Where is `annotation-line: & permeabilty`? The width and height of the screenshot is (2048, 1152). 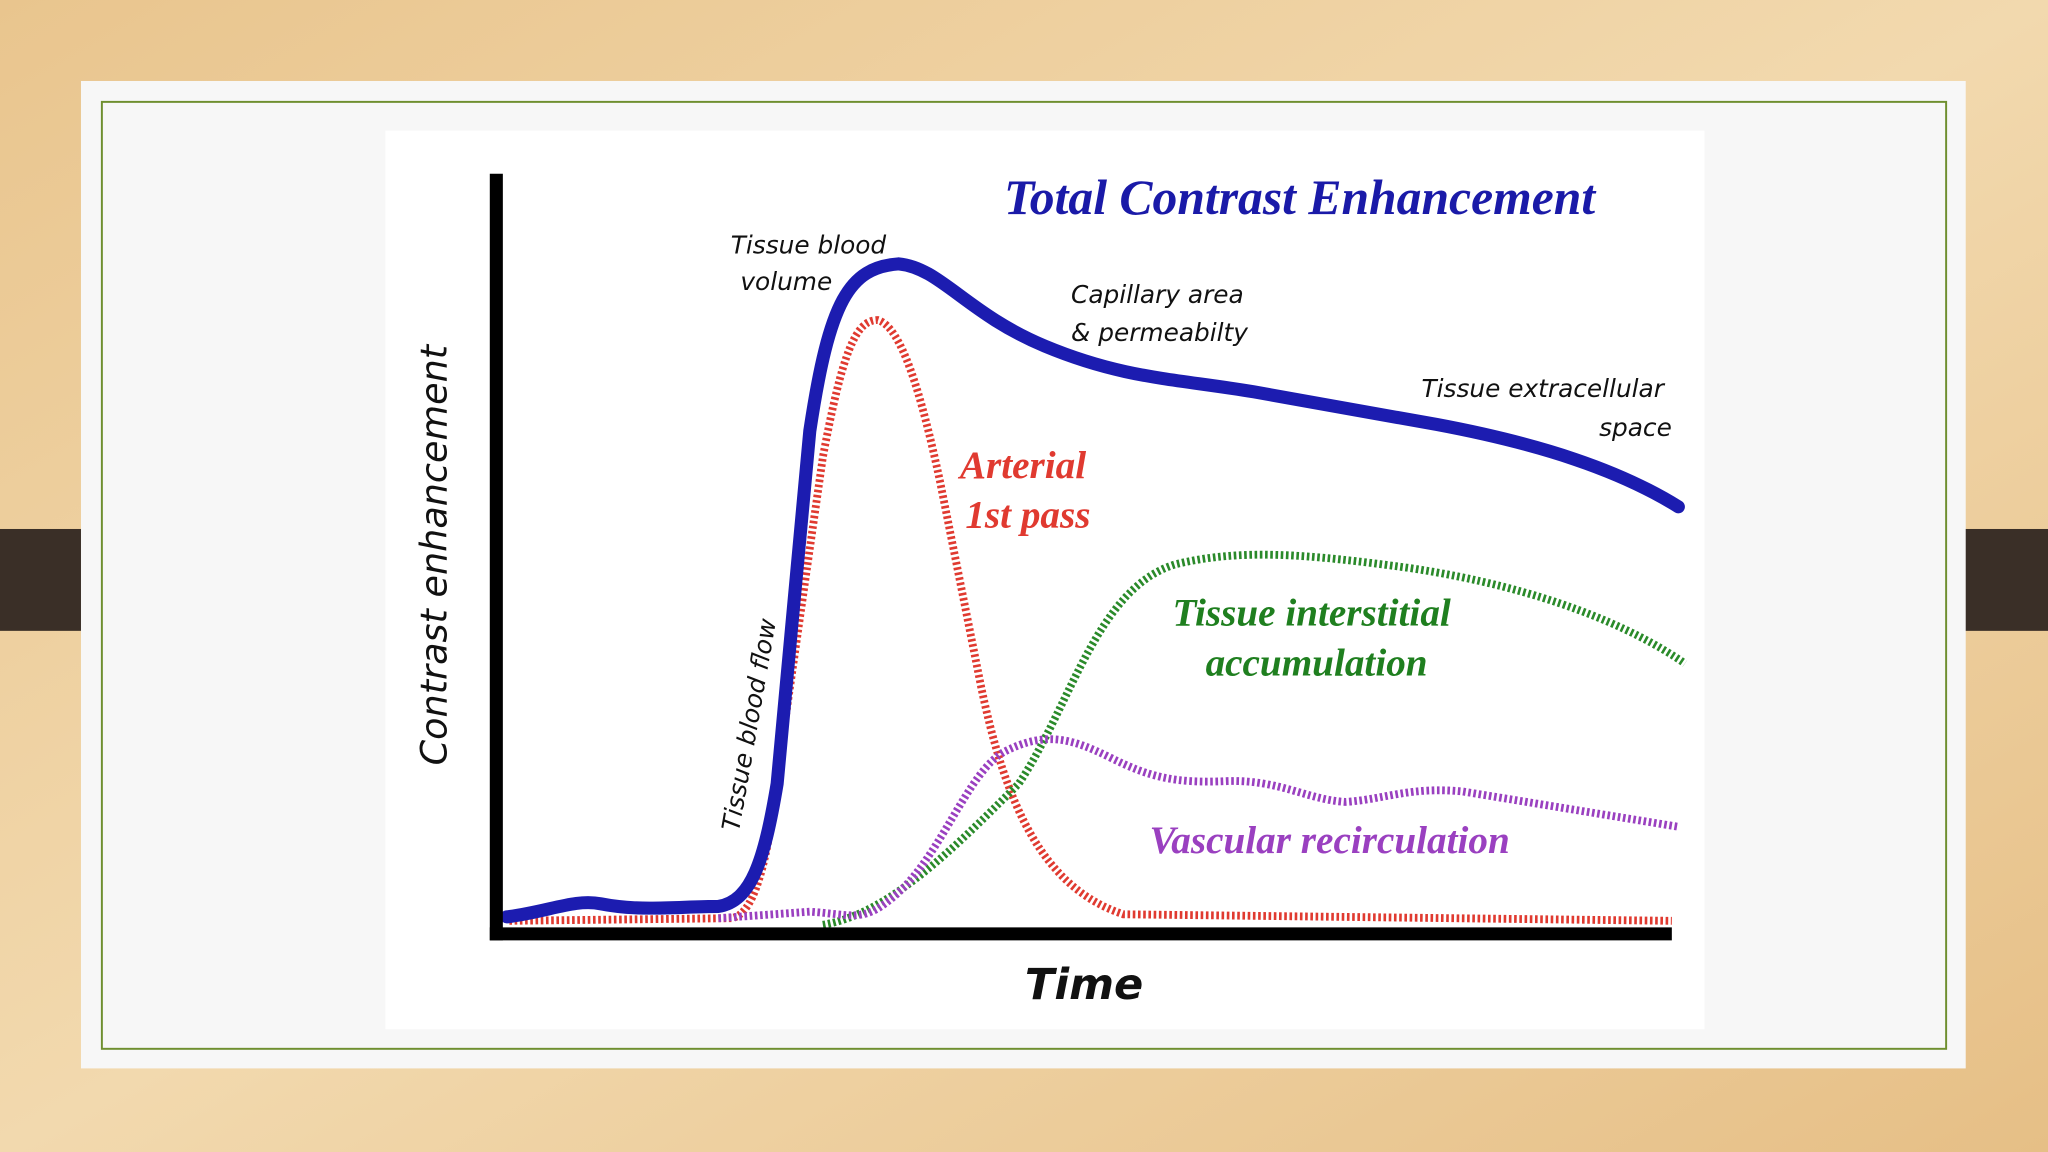
annotation-line: & permeabilty is located at coordinates (1159, 332).